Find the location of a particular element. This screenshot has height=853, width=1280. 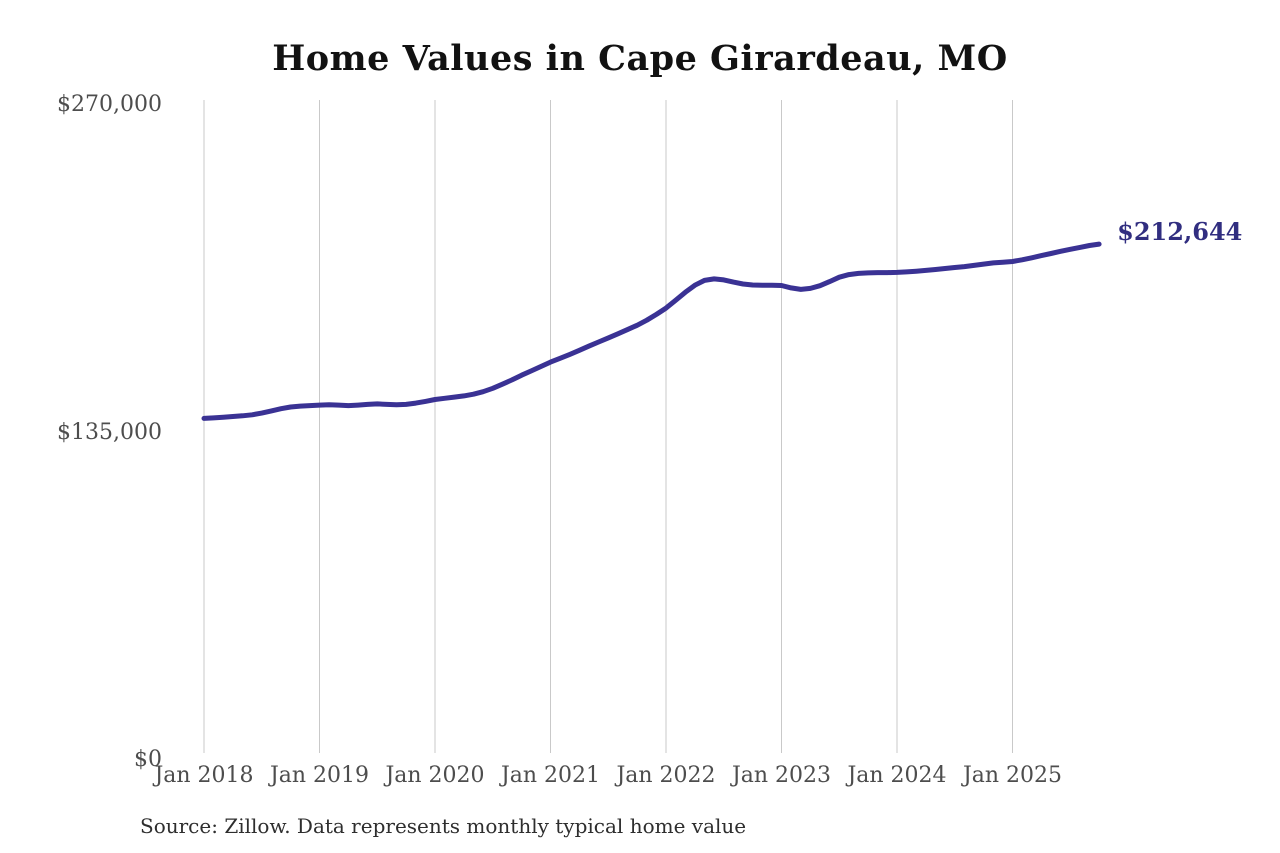

y-tick-0: $0 is located at coordinates (148, 759).